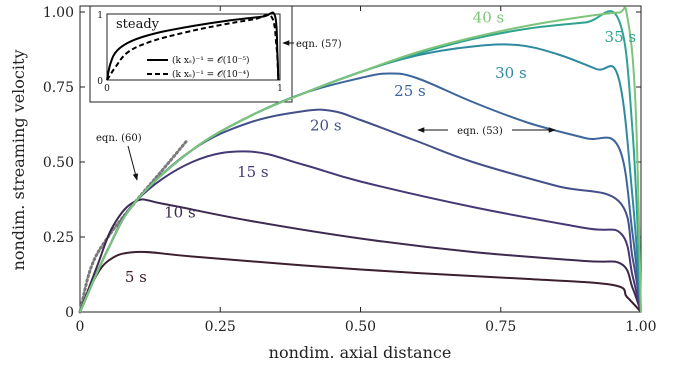 Image resolution: width=683 pixels, height=369 pixels. Describe the element at coordinates (133, 163) in the screenshot. I see `arrow-eqn60` at that location.